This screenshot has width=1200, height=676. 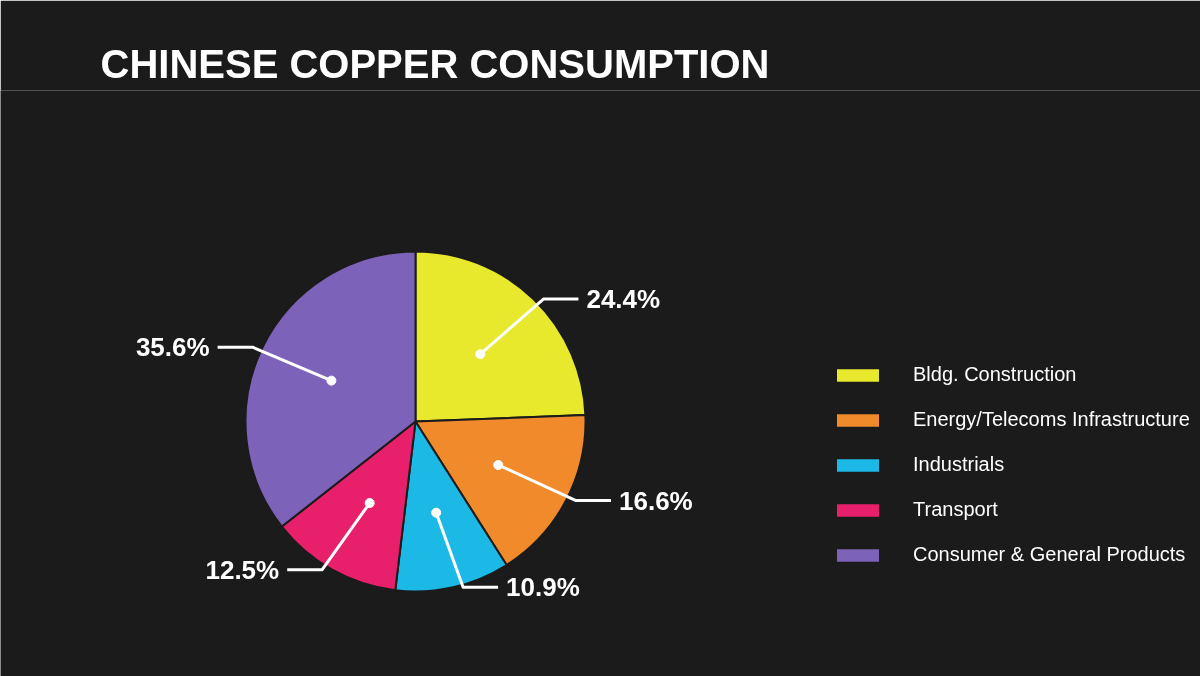 What do you see at coordinates (1051, 419) in the screenshot?
I see `legend-label: Energy/Telecoms Infrastructure` at bounding box center [1051, 419].